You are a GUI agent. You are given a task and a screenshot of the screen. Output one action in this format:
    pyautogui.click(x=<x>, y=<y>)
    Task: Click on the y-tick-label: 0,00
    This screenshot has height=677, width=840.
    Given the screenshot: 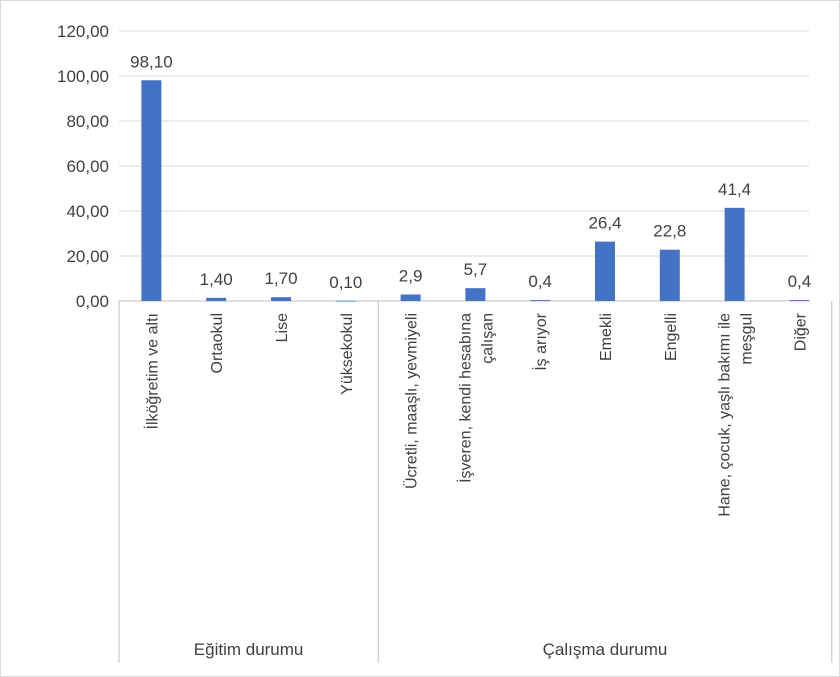 What is the action you would take?
    pyautogui.click(x=92, y=301)
    